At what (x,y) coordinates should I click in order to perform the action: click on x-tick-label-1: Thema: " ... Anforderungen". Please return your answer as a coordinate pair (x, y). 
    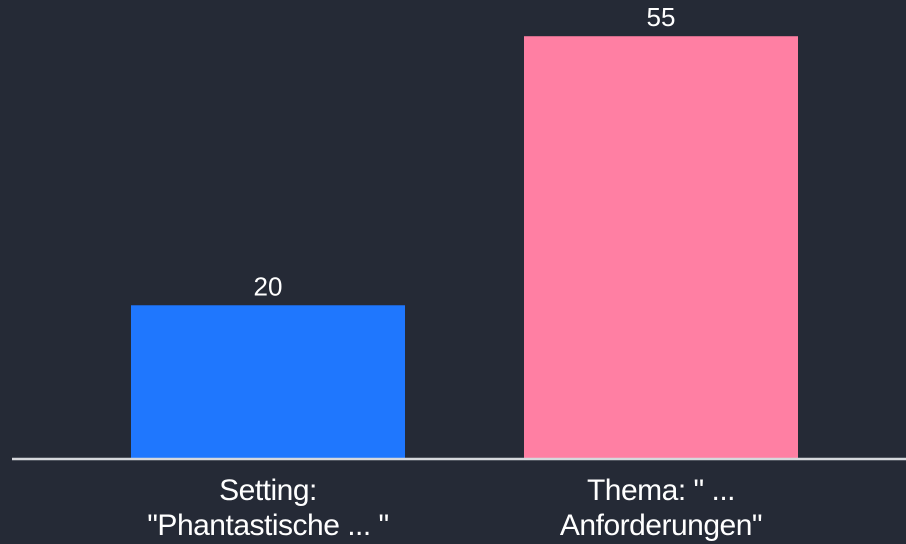
    Looking at the image, I should click on (661, 508).